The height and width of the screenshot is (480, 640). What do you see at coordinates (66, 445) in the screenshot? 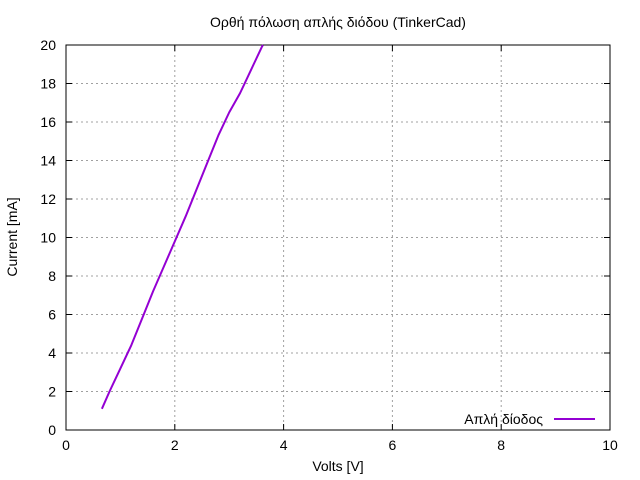
I see `x-tick-label: 0` at bounding box center [66, 445].